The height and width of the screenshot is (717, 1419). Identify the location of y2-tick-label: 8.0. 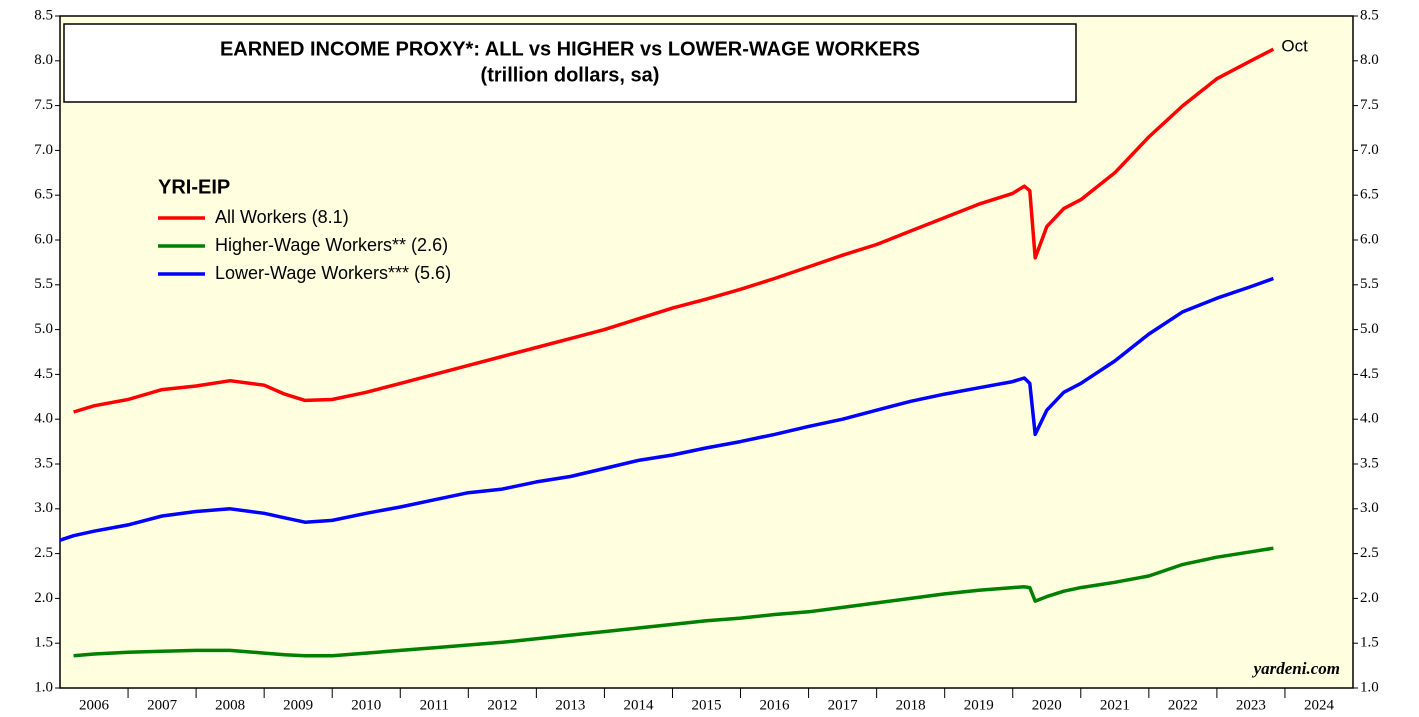
(1369, 60).